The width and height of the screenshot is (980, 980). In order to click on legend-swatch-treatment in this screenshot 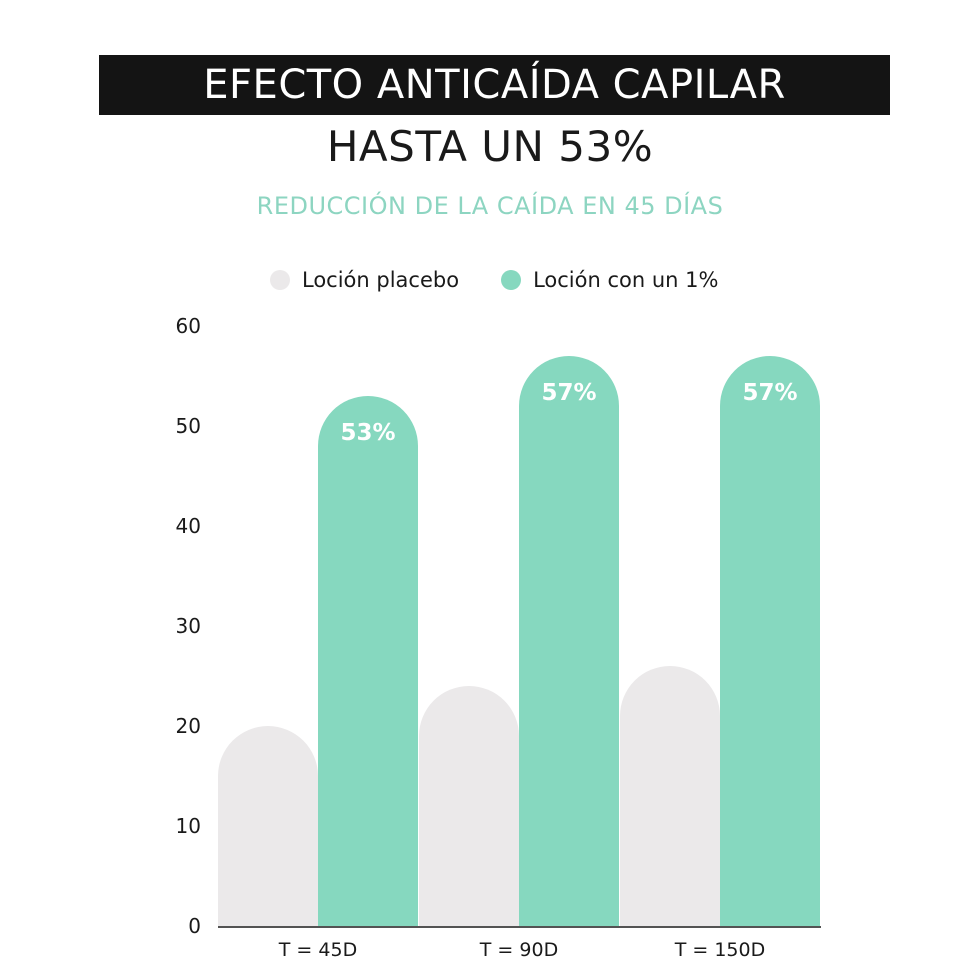, I will do `click(511, 280)`.